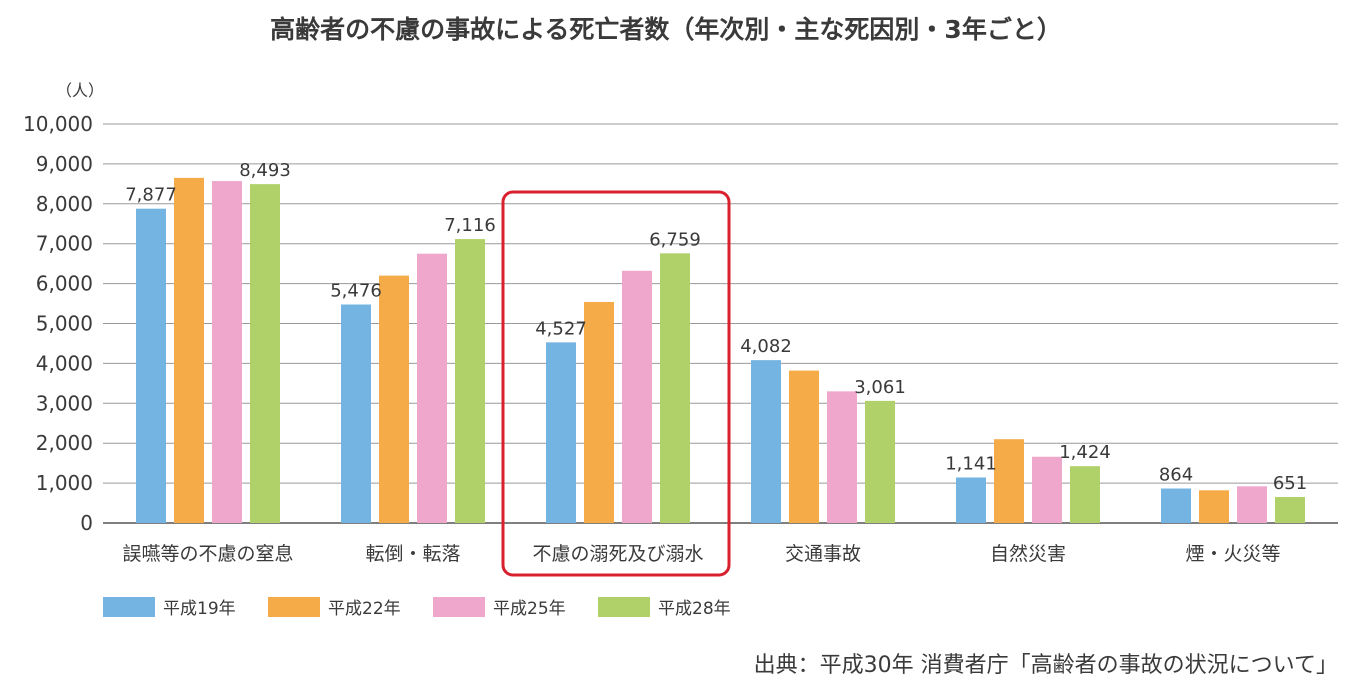 This screenshot has width=1353, height=695. What do you see at coordinates (766, 346) in the screenshot?
I see `data-label: 4,082` at bounding box center [766, 346].